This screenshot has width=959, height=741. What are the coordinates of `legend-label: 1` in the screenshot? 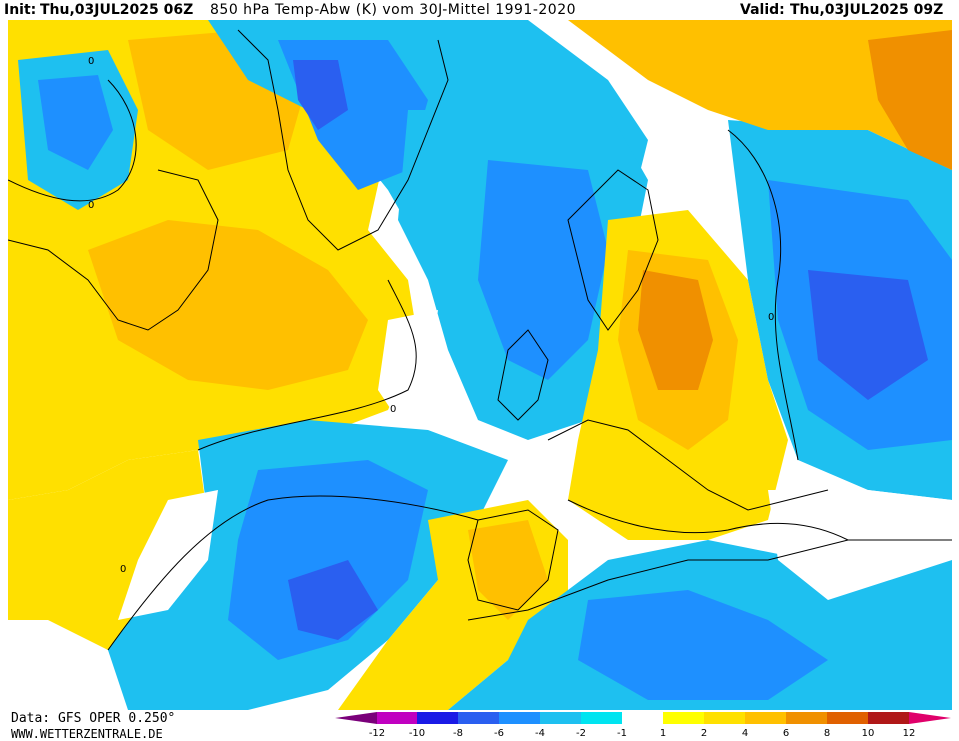 It's located at (663, 733).